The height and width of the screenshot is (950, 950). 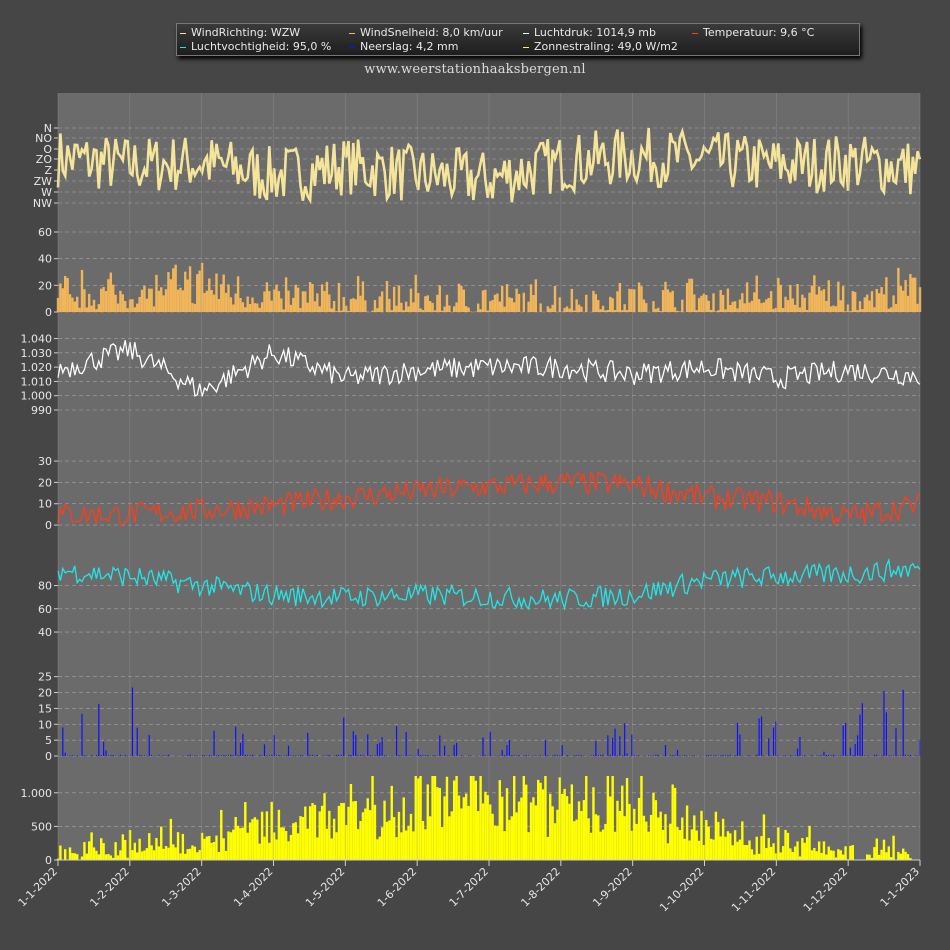 I want to click on x-tick-label: 1-7-2022, so click(x=469, y=887).